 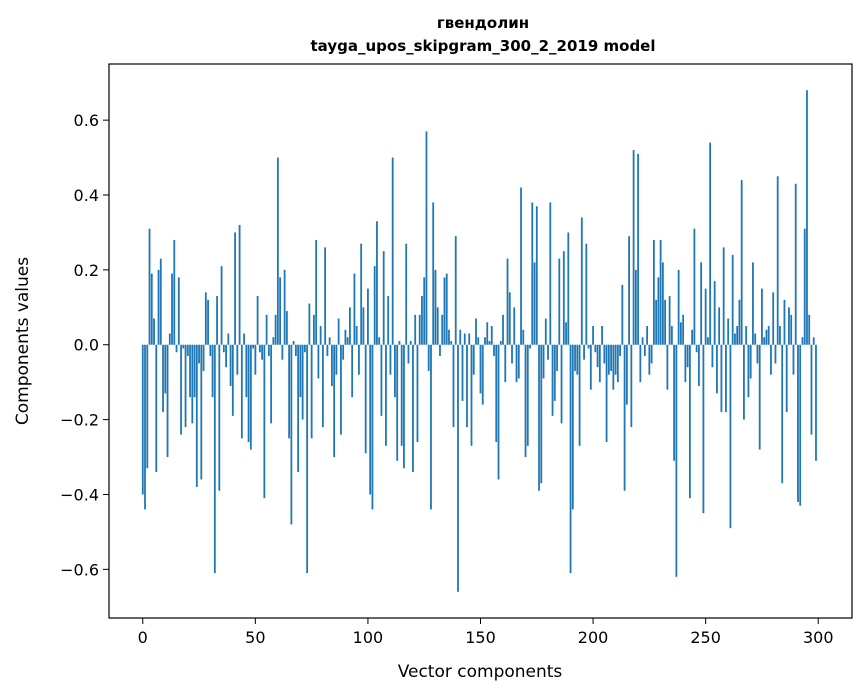 I want to click on y-tick-label: −0.2, so click(x=79, y=420).